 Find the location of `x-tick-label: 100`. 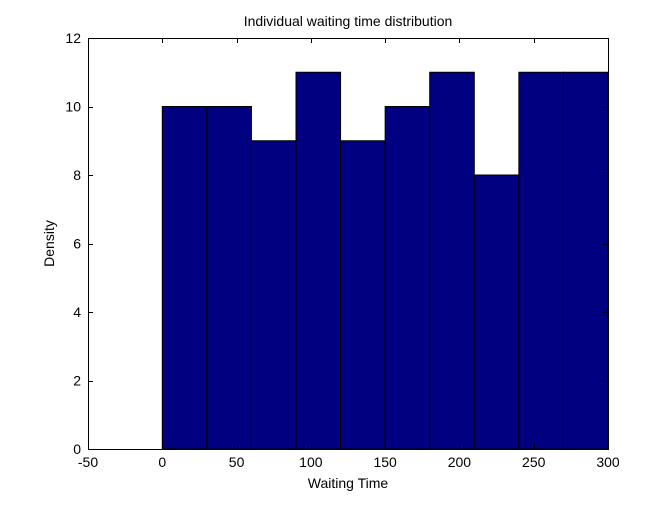

x-tick-label: 100 is located at coordinates (311, 462).